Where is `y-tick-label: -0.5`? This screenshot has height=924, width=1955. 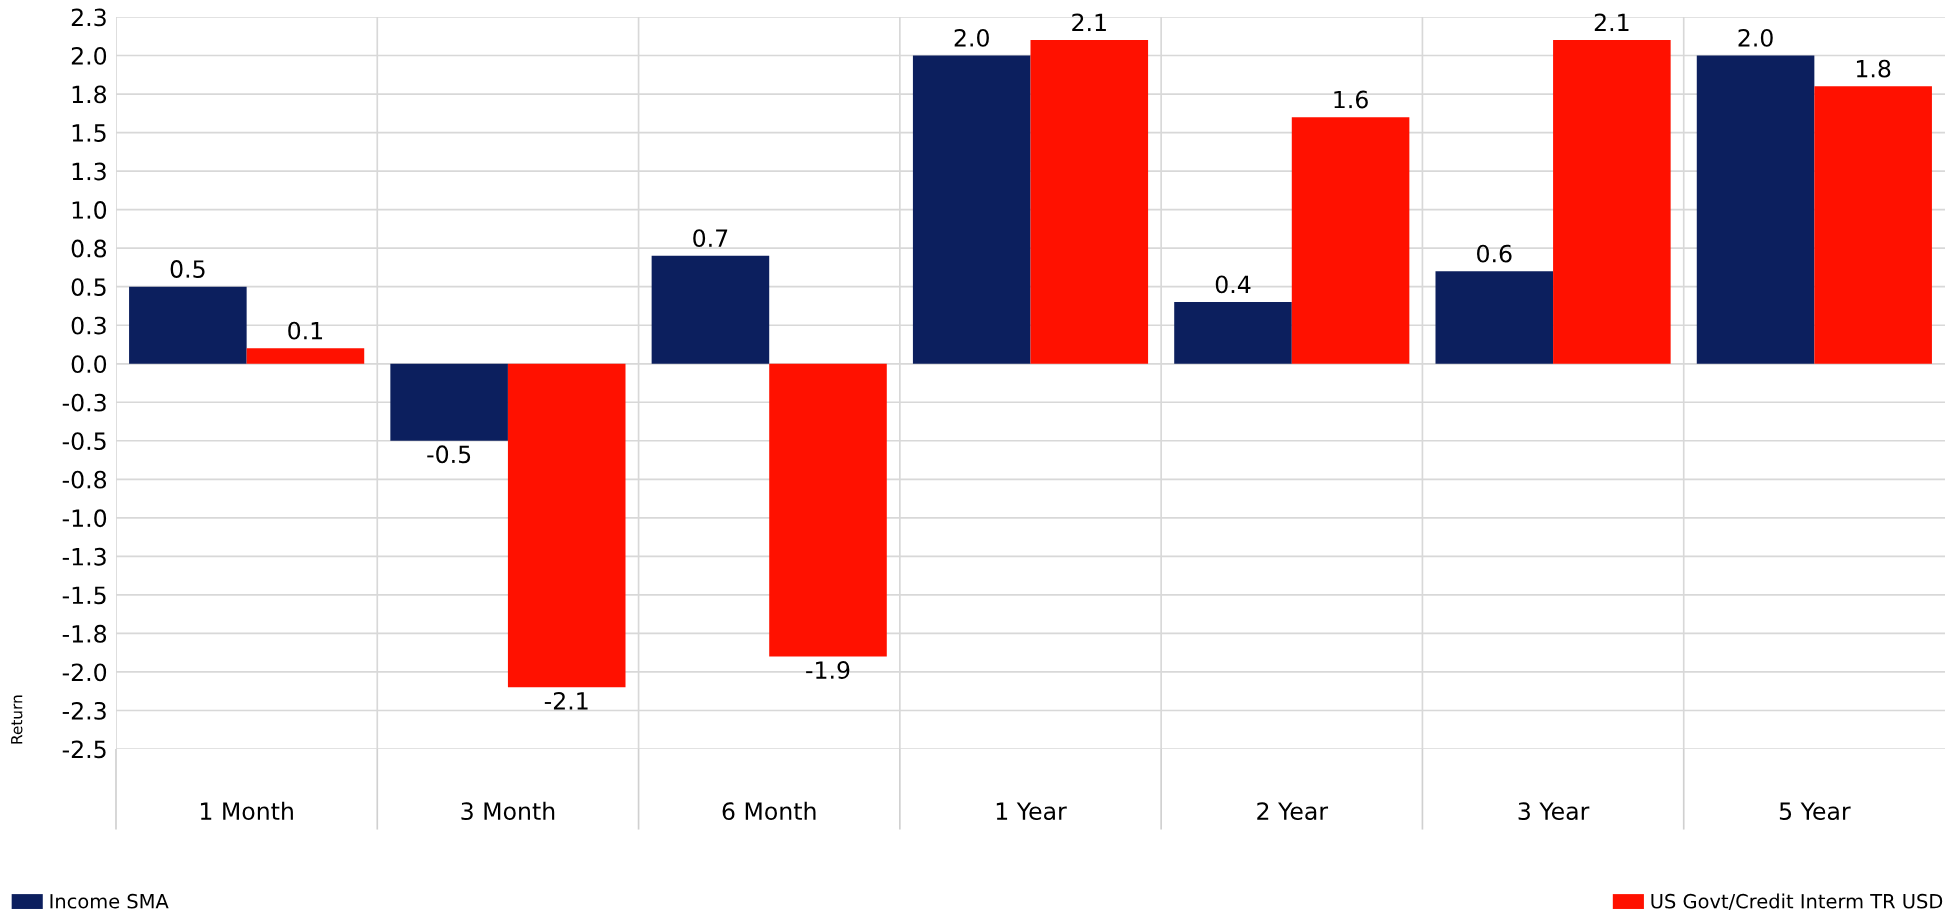 y-tick-label: -0.5 is located at coordinates (84, 441).